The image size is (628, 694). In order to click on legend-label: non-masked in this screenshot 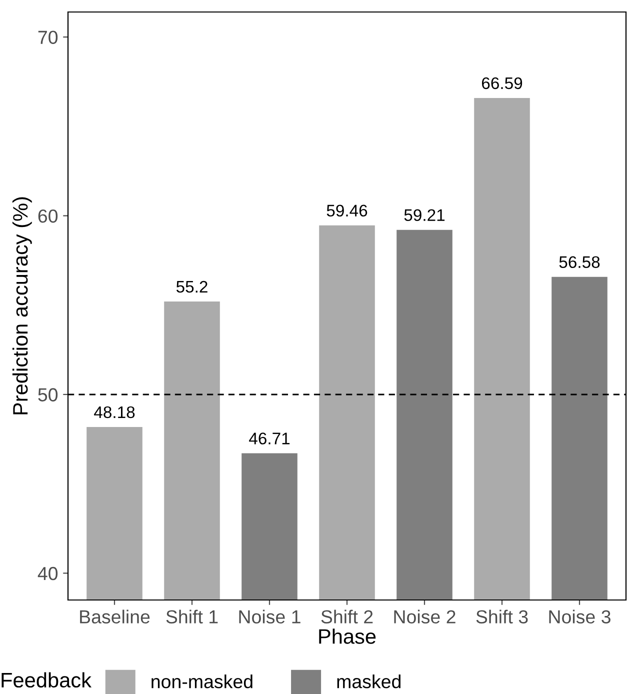, I will do `click(202, 681)`.